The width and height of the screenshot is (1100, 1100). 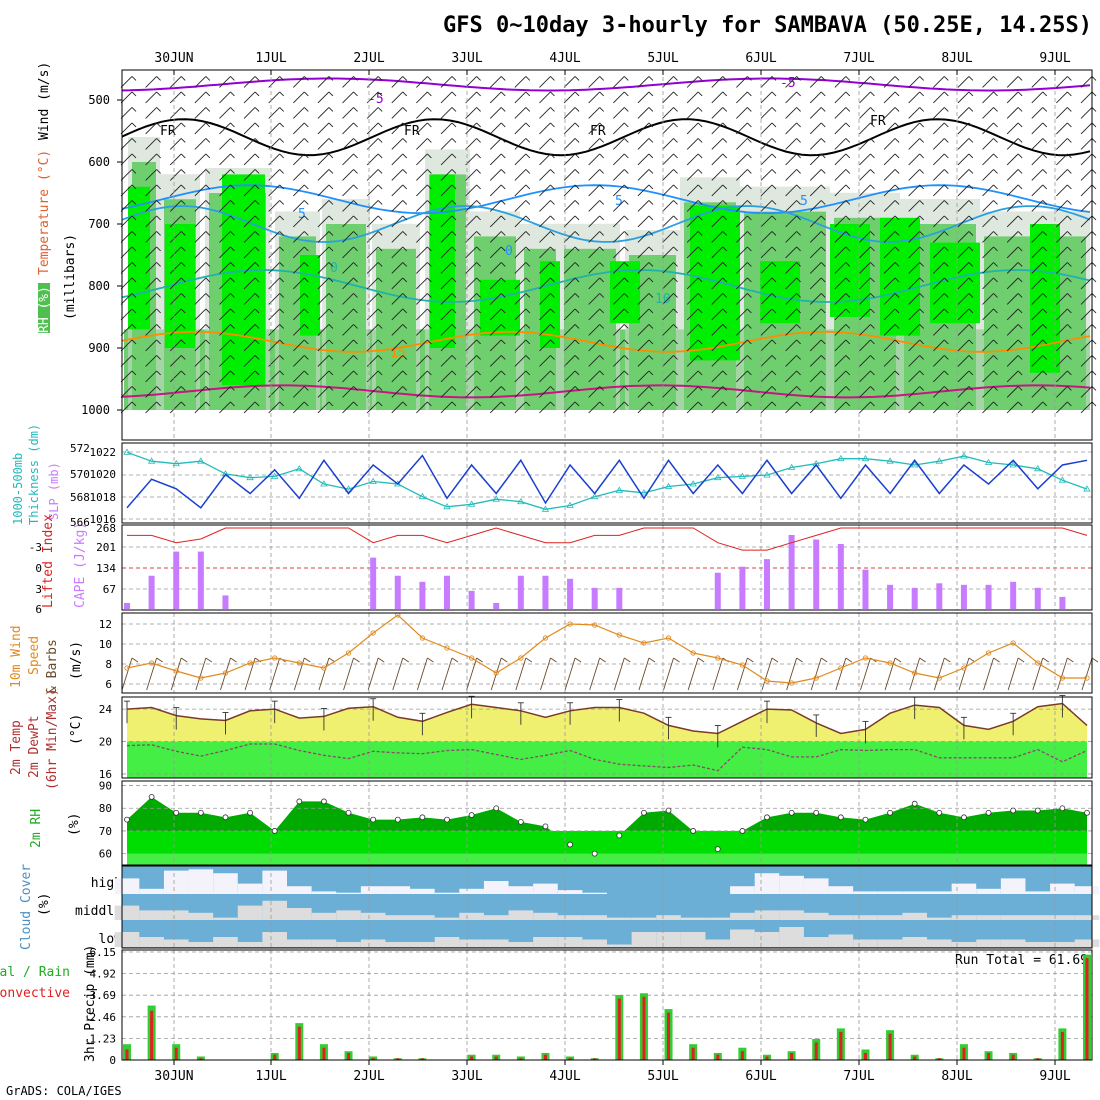 What do you see at coordinates (595, 625) in the screenshot?
I see `wind10-marker` at bounding box center [595, 625].